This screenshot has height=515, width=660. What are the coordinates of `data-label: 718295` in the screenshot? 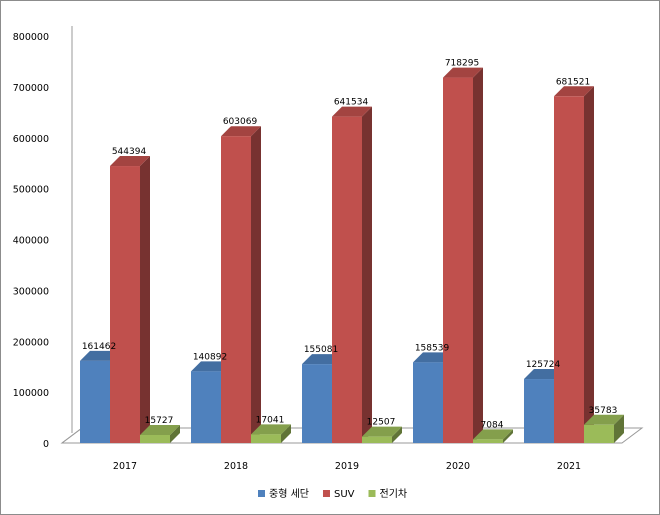 It's located at (462, 64).